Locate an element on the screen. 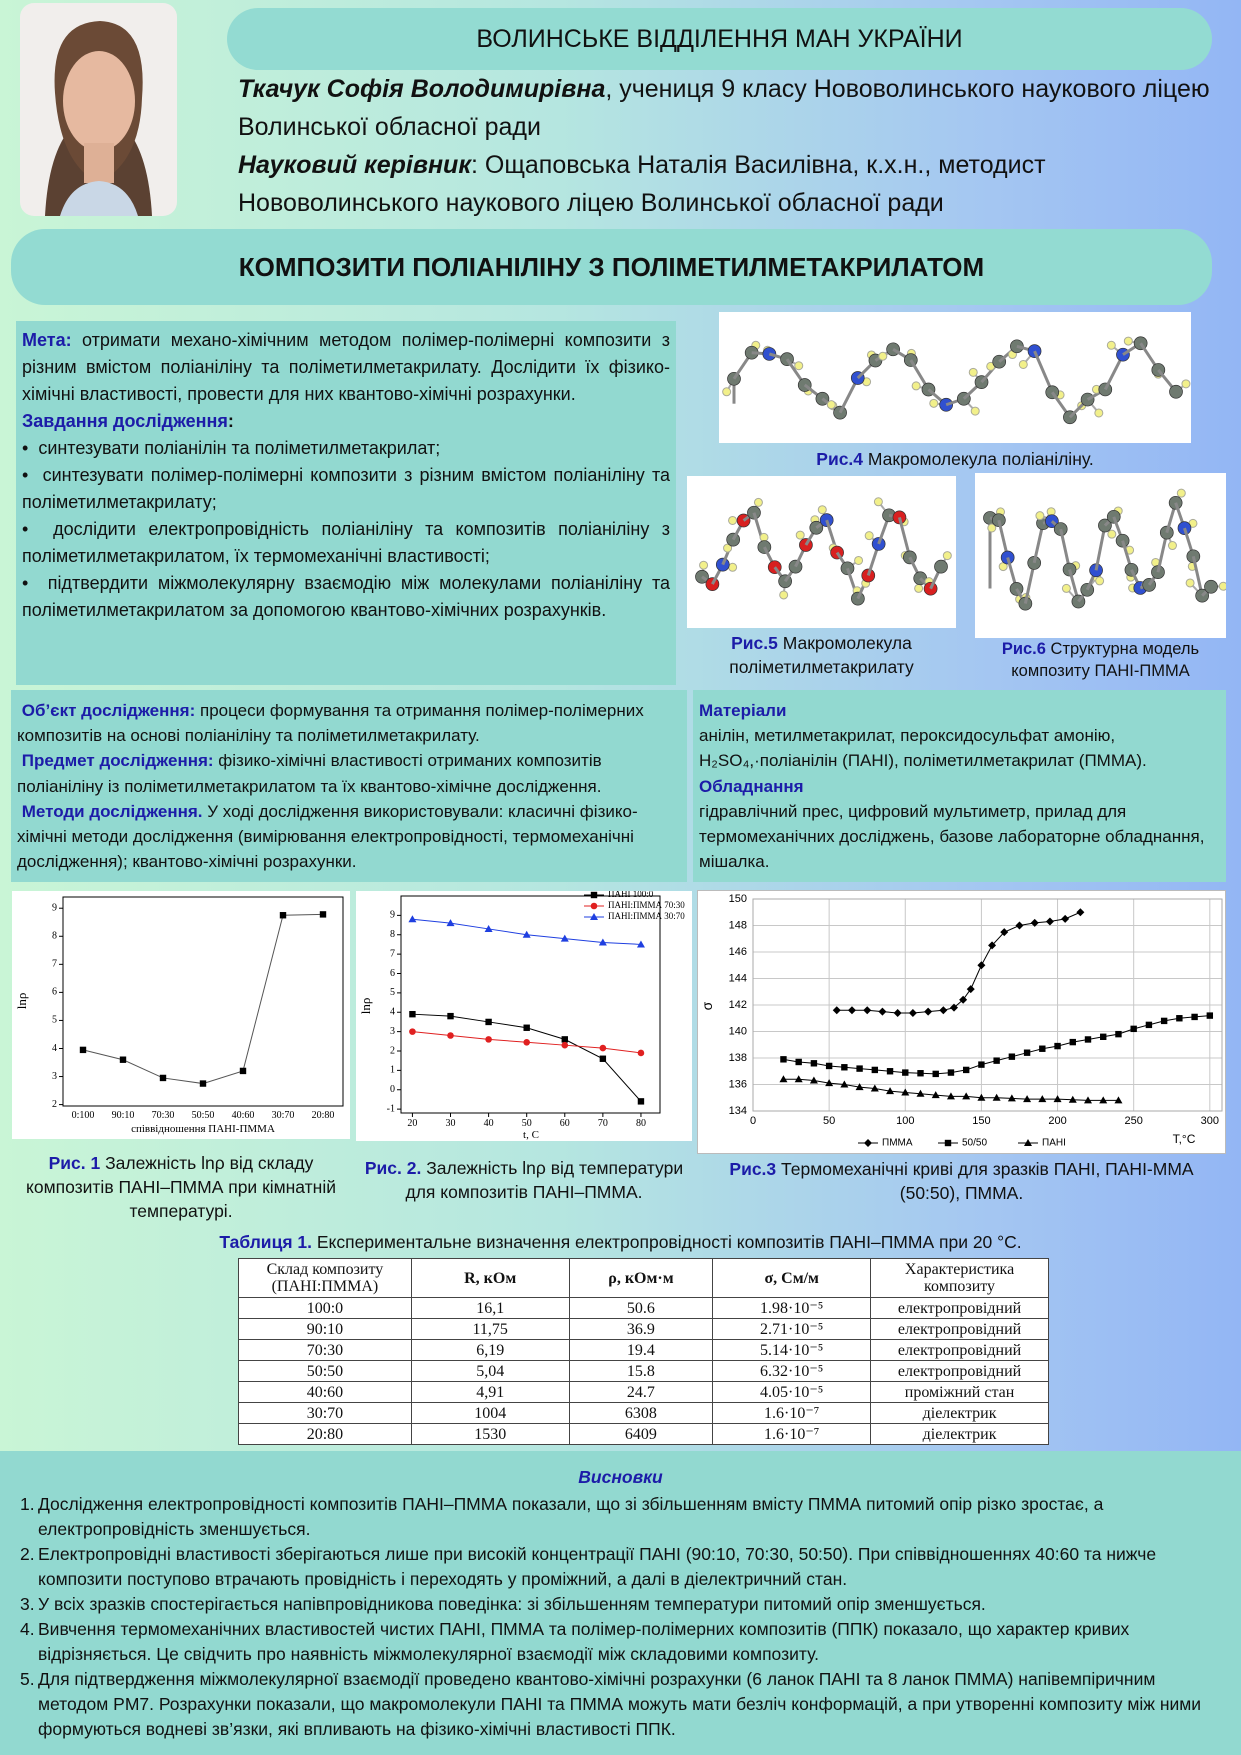  x-axis-title: T,°C is located at coordinates (1184, 1139).